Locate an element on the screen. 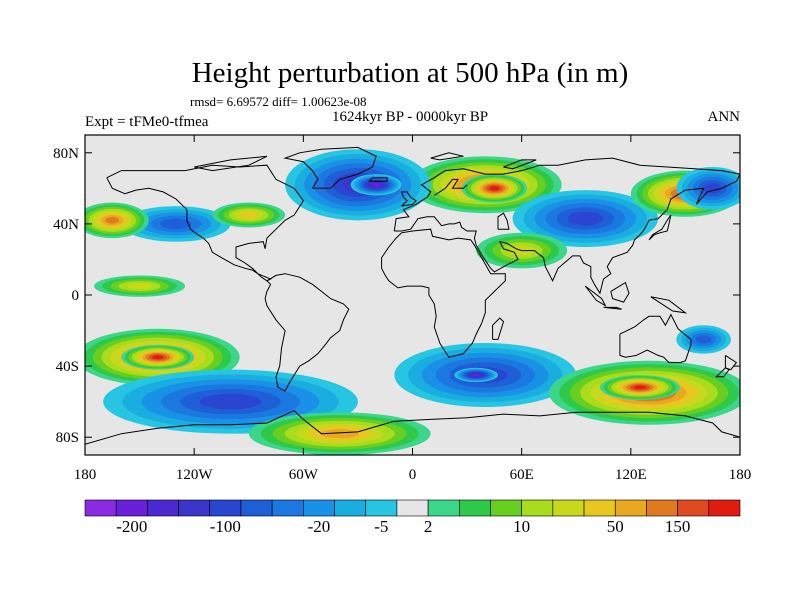  x-tick-label: 60W is located at coordinates (304, 475).